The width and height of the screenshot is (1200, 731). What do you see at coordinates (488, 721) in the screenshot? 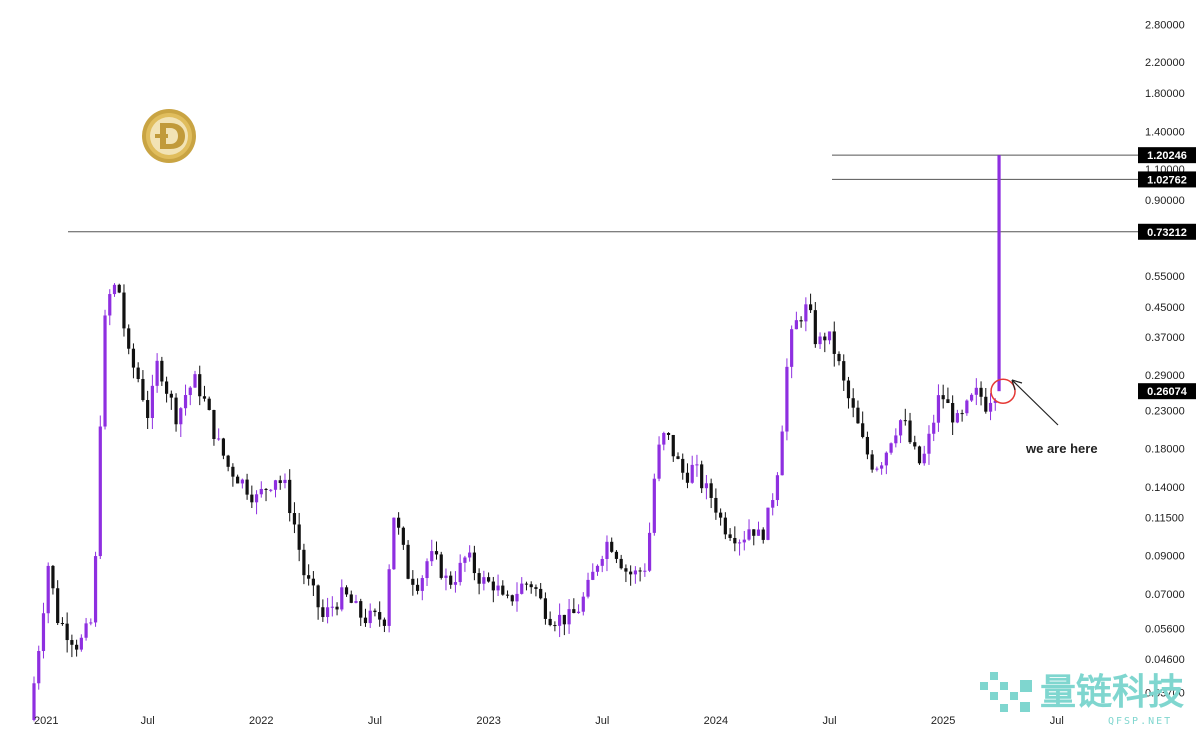
I see `x-tick-label: 2023` at bounding box center [488, 721].